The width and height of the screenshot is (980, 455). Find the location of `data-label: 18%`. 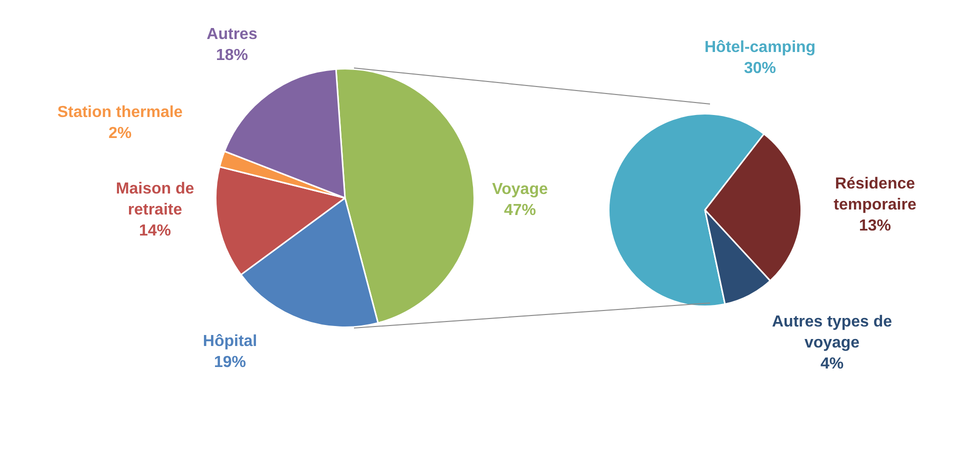

data-label: 18% is located at coordinates (232, 55).